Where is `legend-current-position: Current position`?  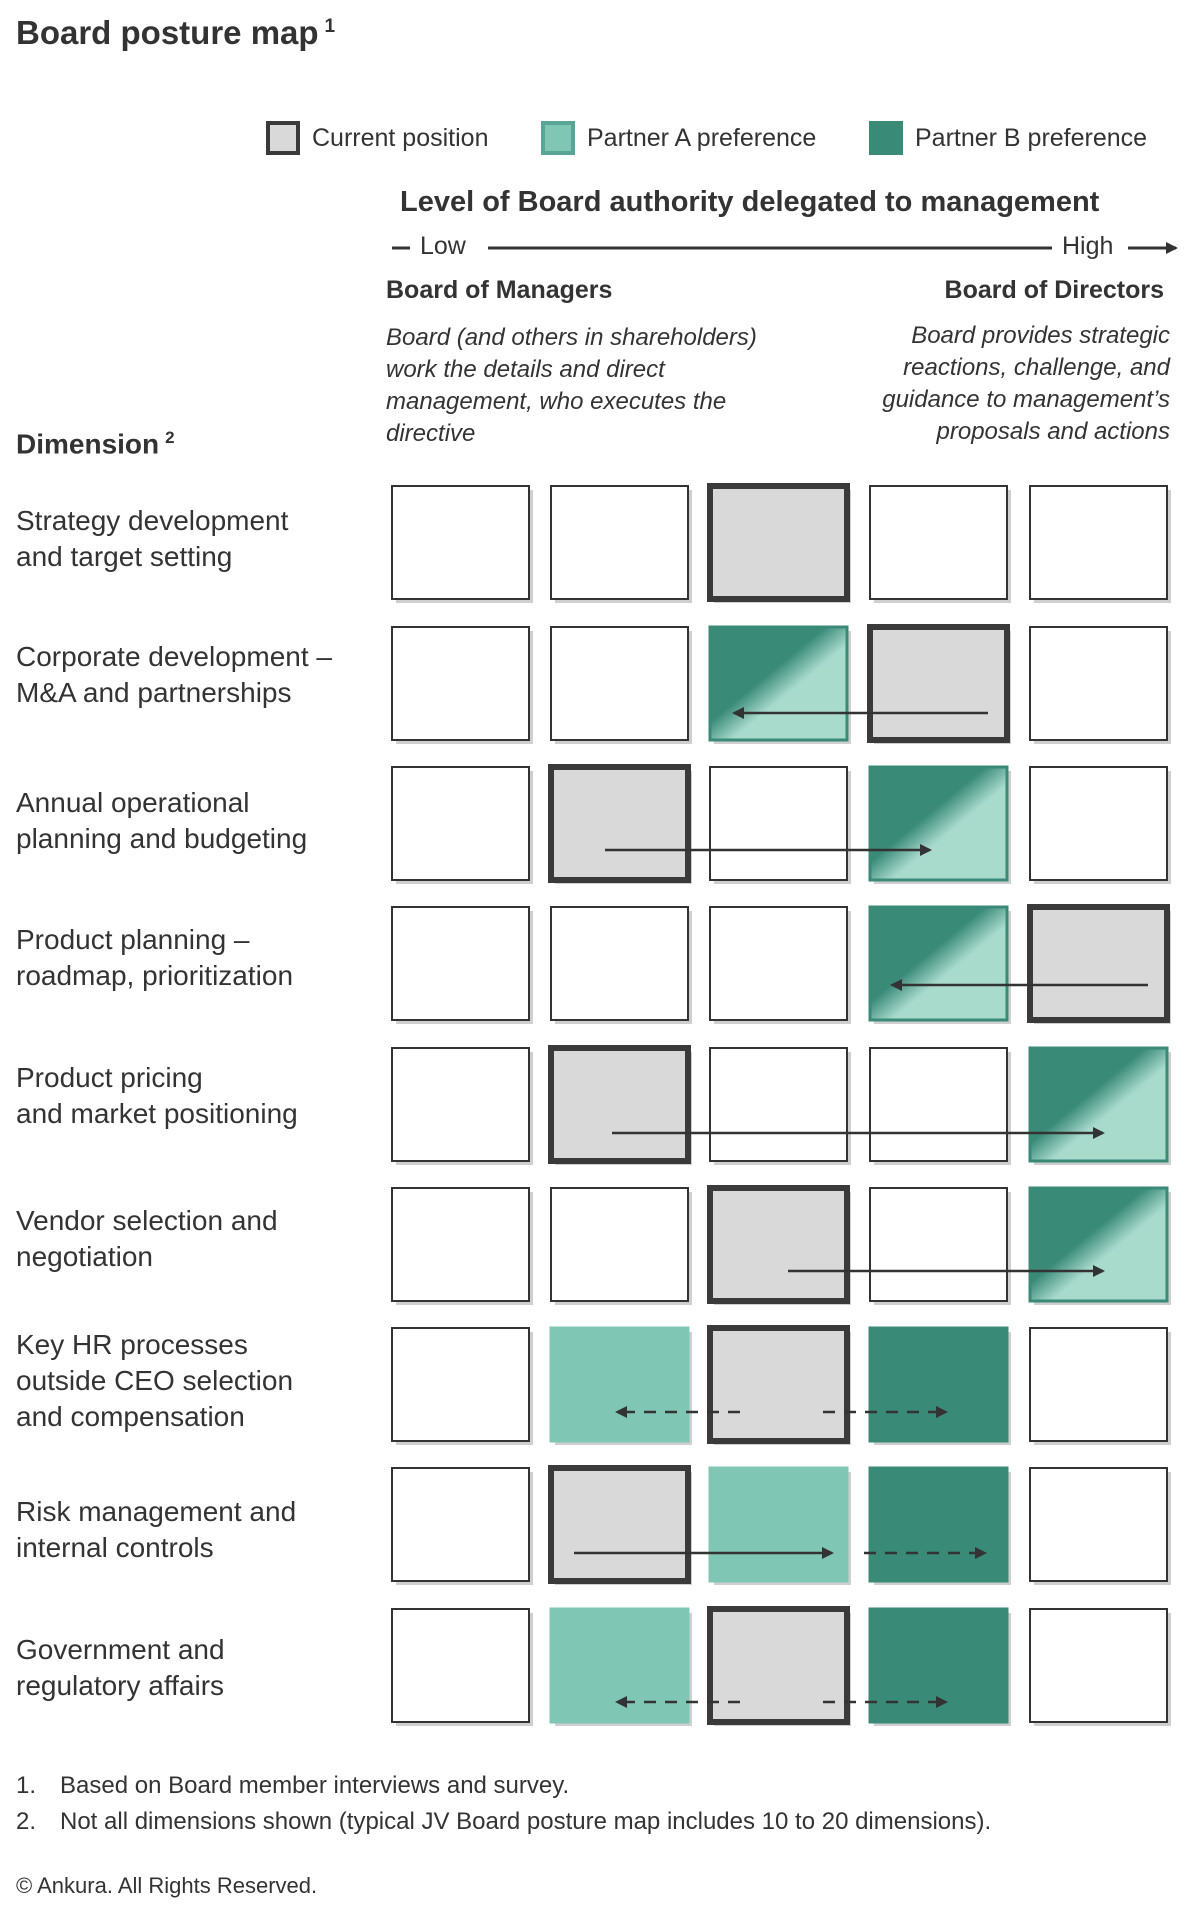 legend-current-position: Current position is located at coordinates (377, 138).